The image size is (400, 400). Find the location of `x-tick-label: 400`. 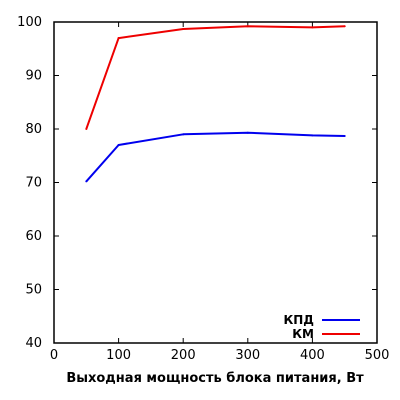

x-tick-label: 400 is located at coordinates (312, 355).